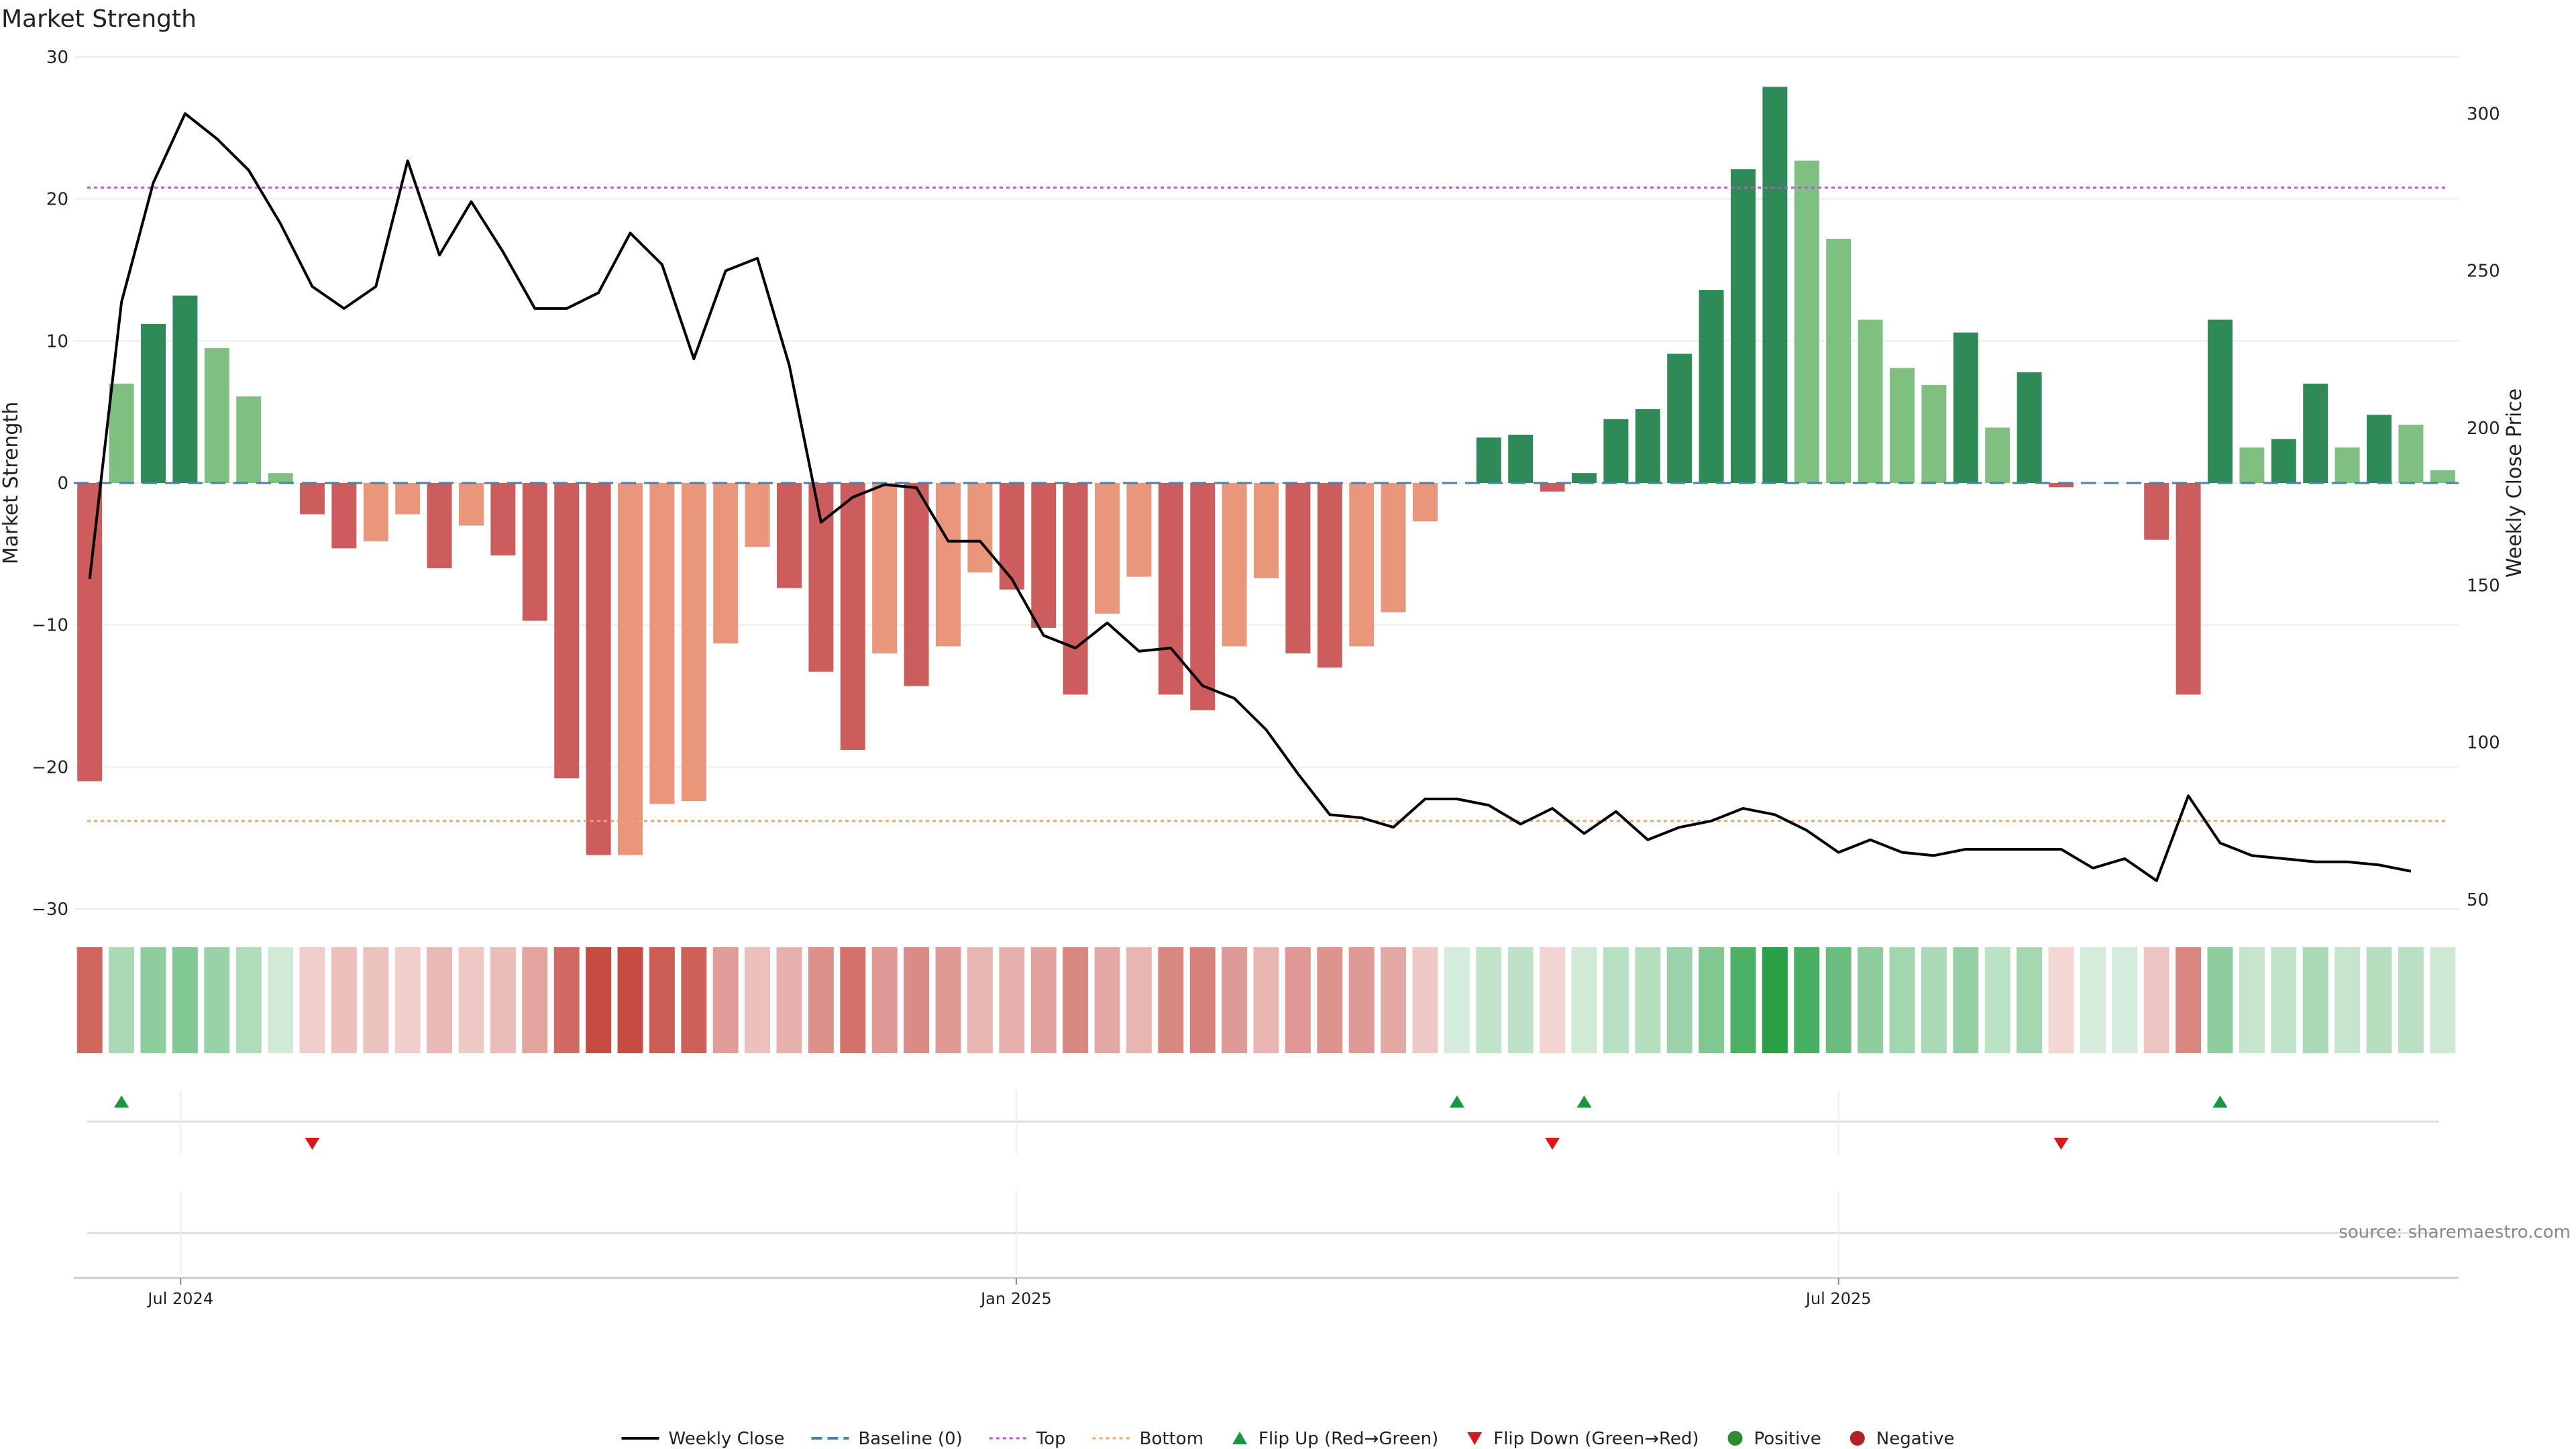  Describe the element at coordinates (1915, 1439) in the screenshot. I see `legend-label: Negative` at that location.